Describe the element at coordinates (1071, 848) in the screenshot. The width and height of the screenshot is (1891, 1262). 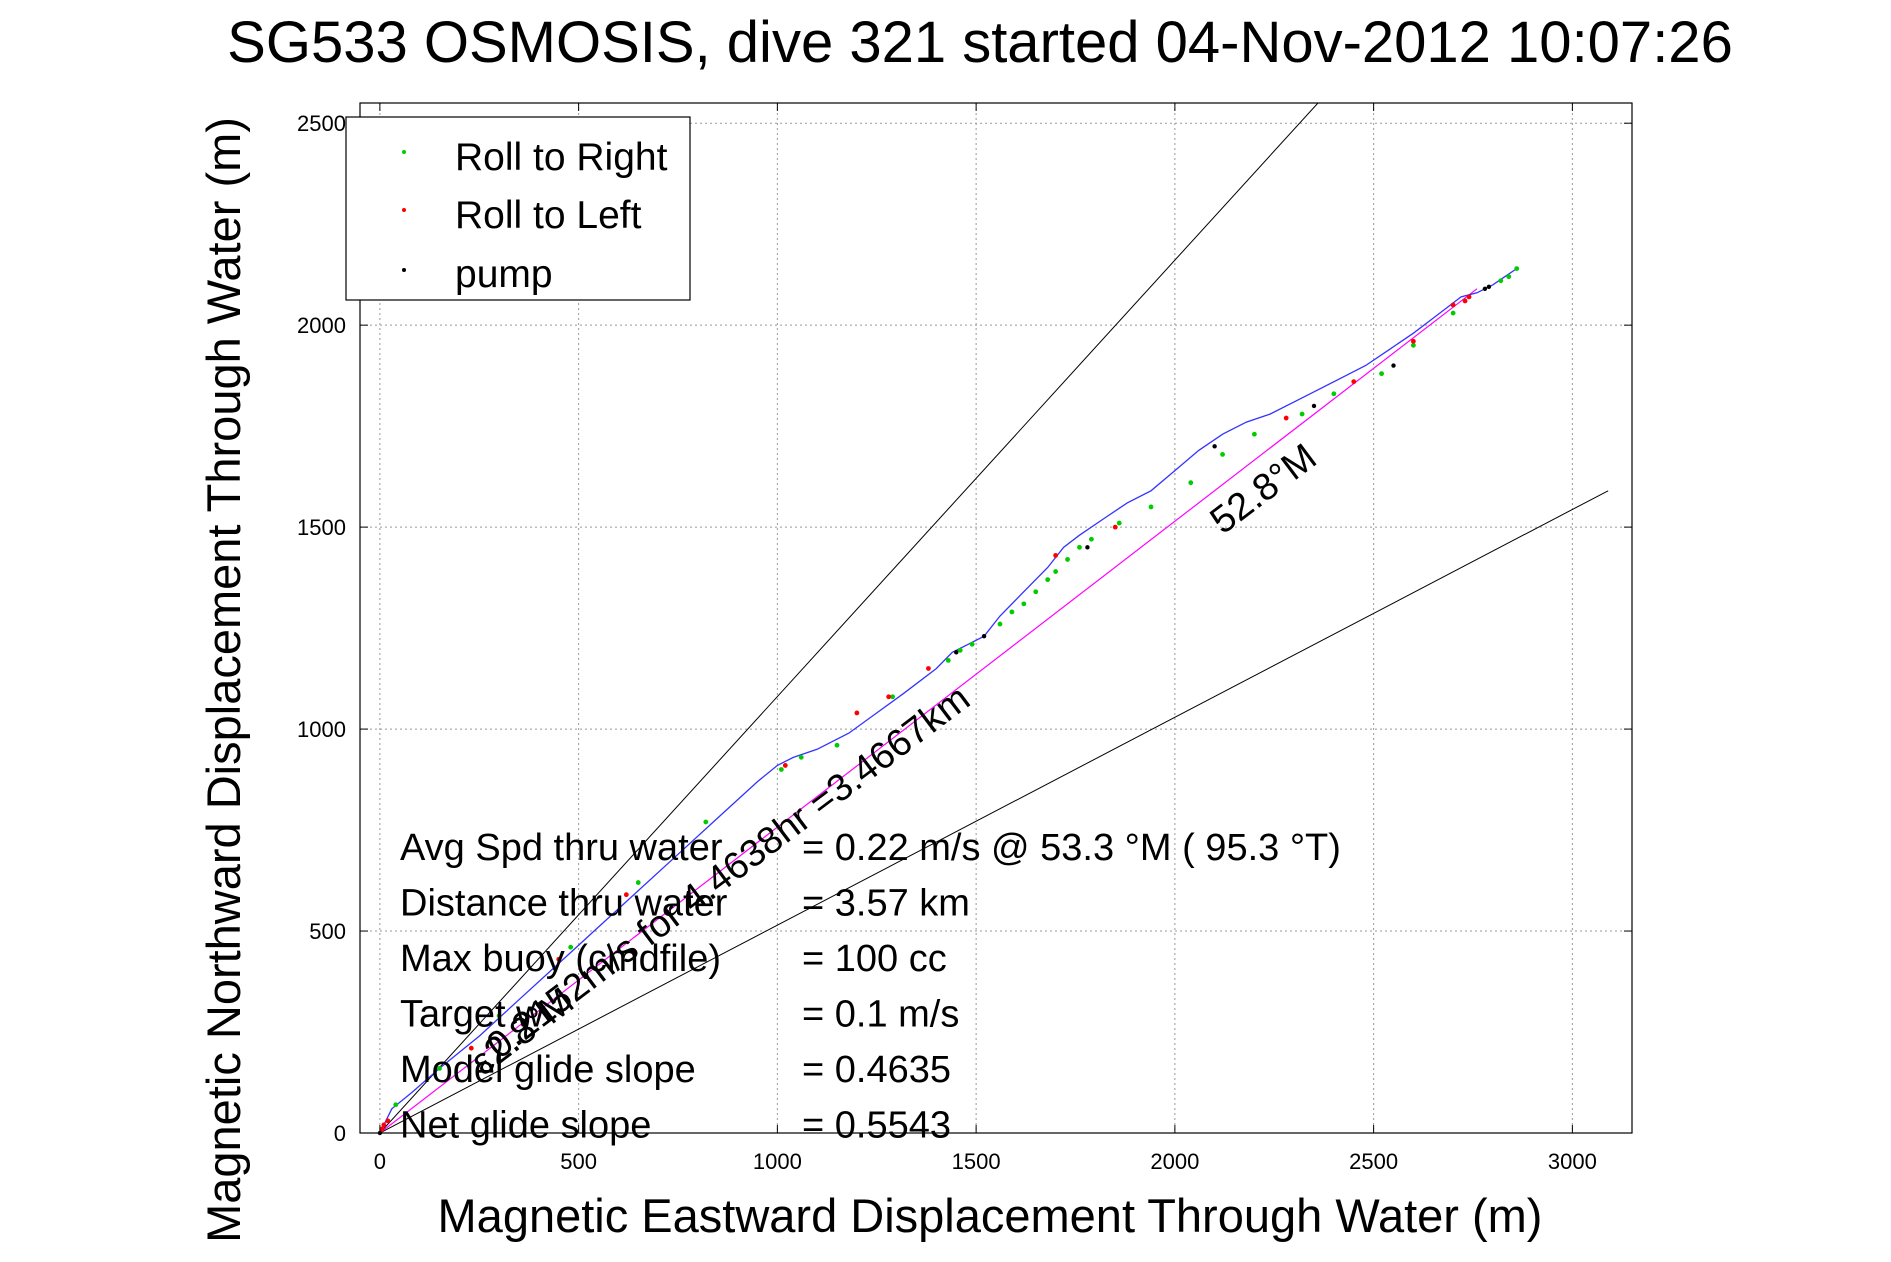
I see `stat-value: = 0.22 m/s @ 53.3 °M ( 95.3 °T)` at that location.